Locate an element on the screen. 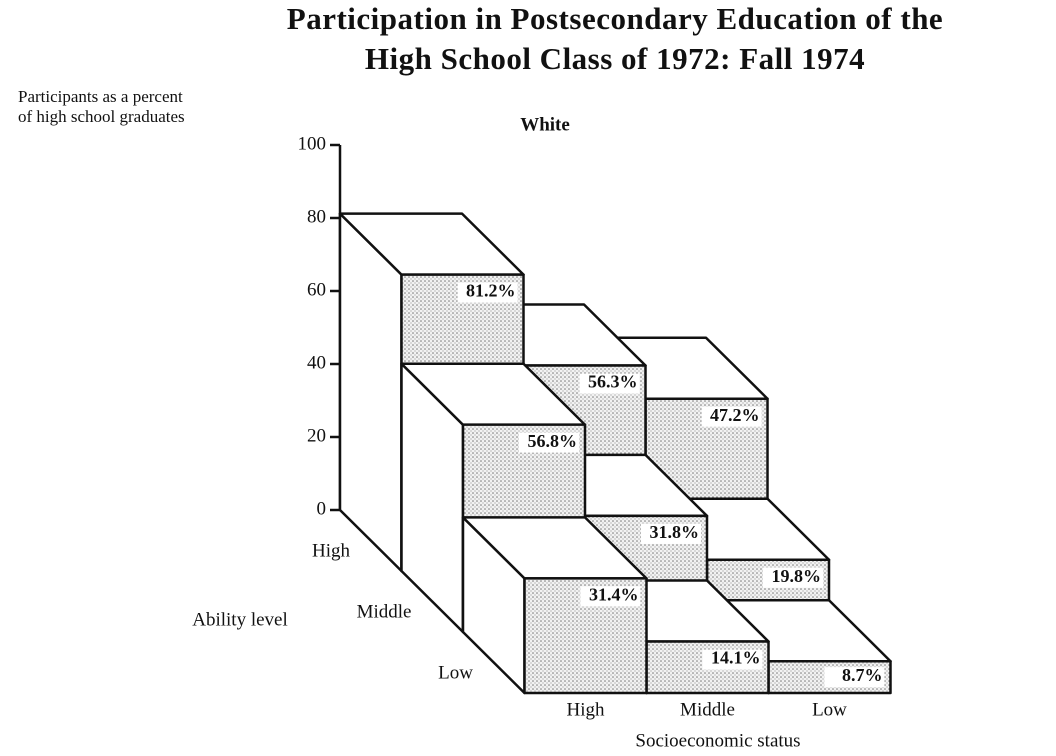  value-label: 56.3% is located at coordinates (613, 382).